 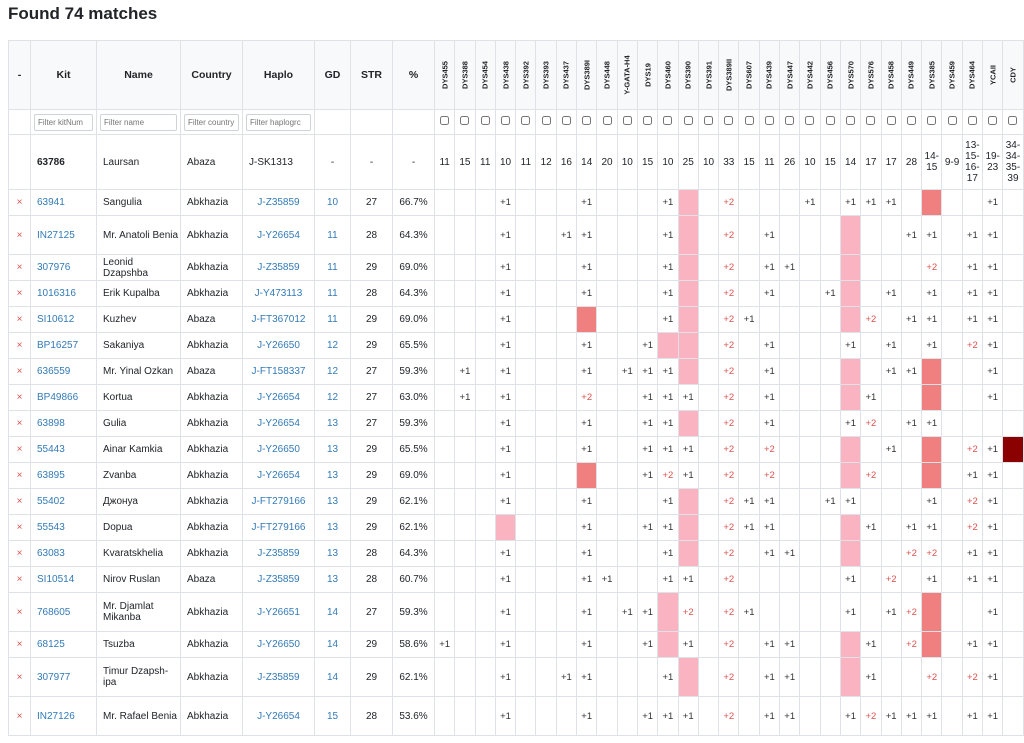 I want to click on col-str-header: STR, so click(x=371, y=75).